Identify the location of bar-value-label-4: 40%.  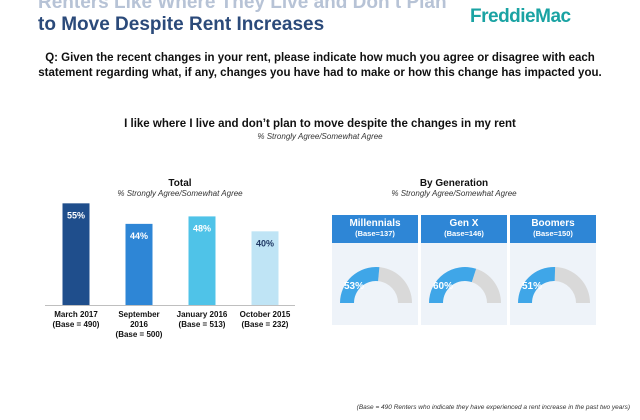
(265, 243).